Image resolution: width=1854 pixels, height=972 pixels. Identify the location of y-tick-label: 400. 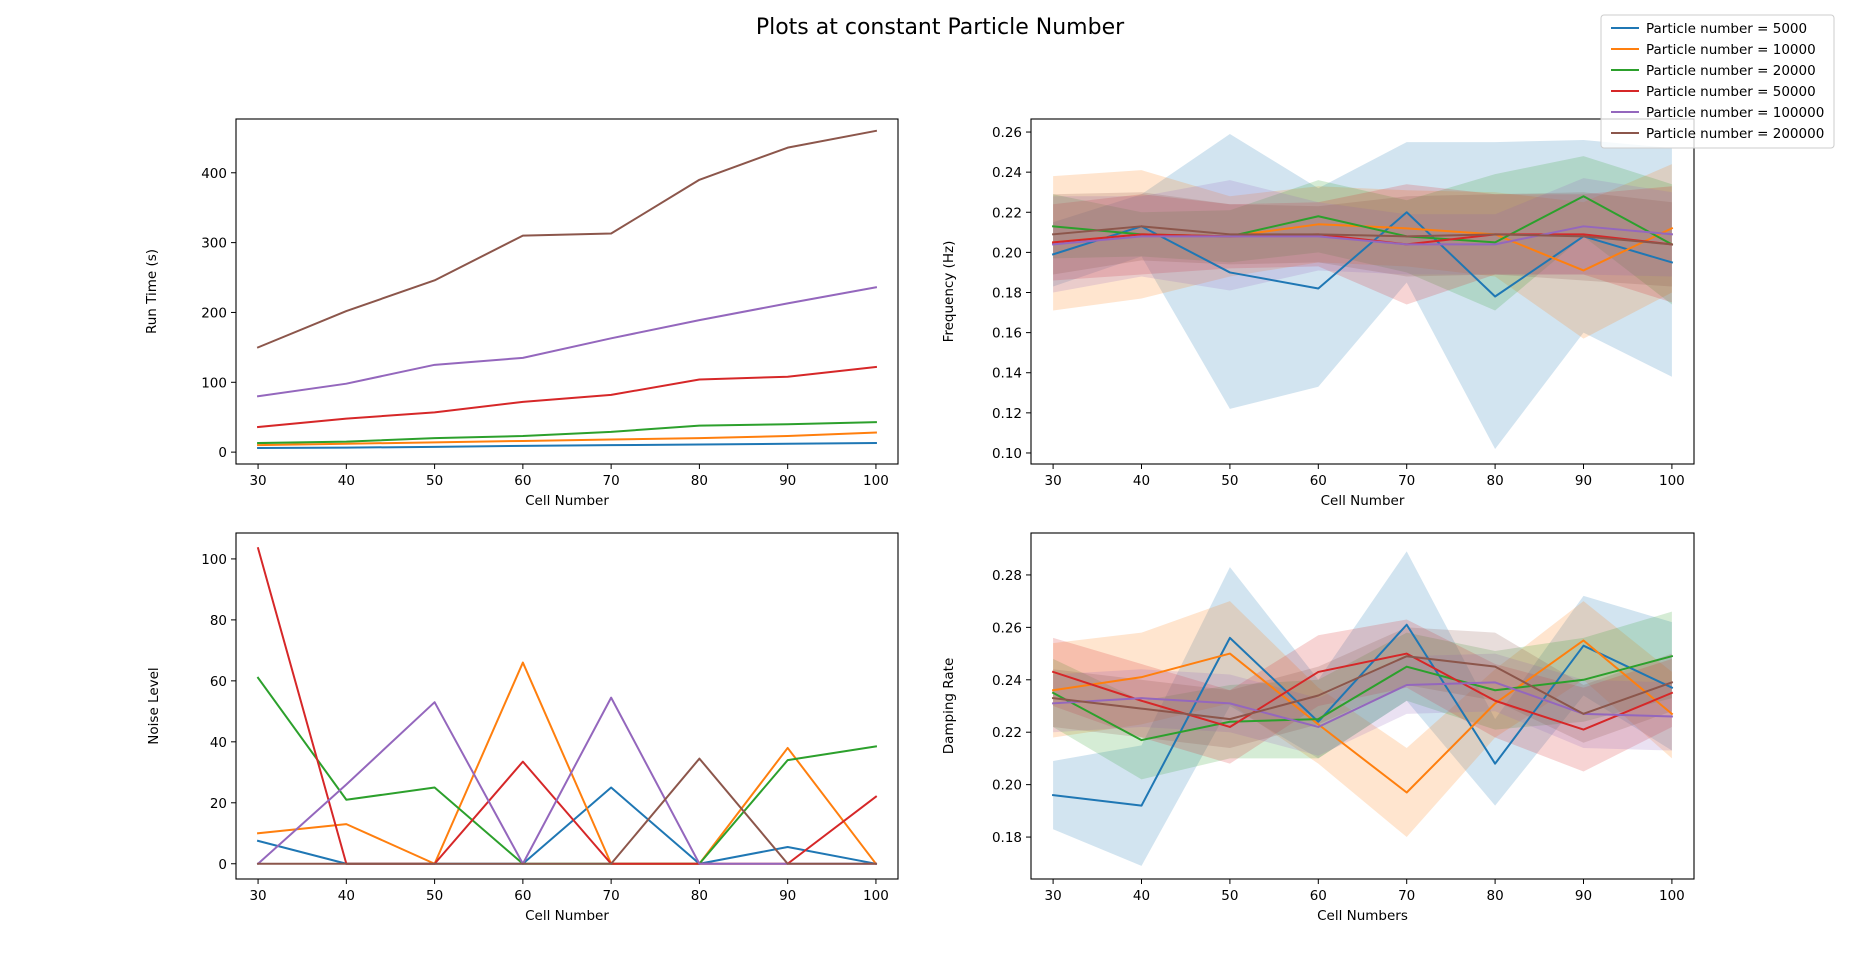
(214, 174).